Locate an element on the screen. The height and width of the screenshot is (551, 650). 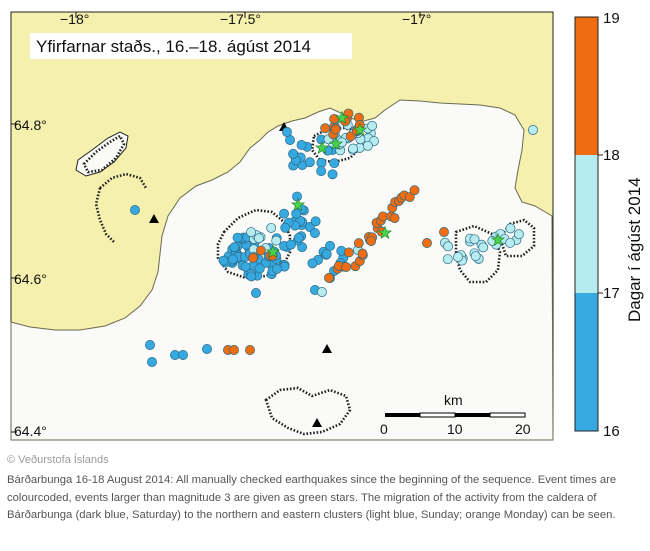
colorbar is located at coordinates (588, 224).